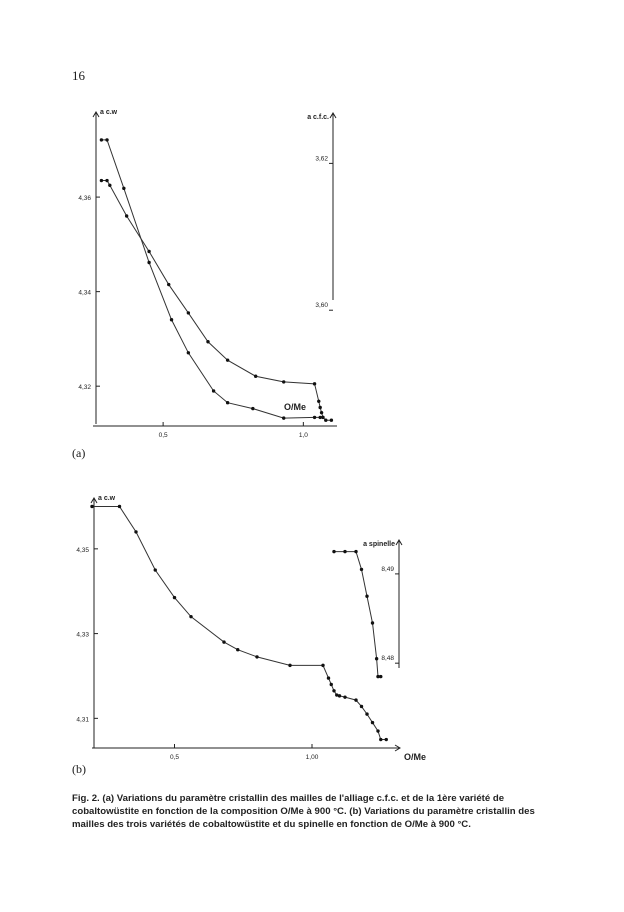 This screenshot has height=912, width=624. Describe the element at coordinates (387, 658) in the screenshot. I see `panel-b-right-tick-label: 8,48` at that location.